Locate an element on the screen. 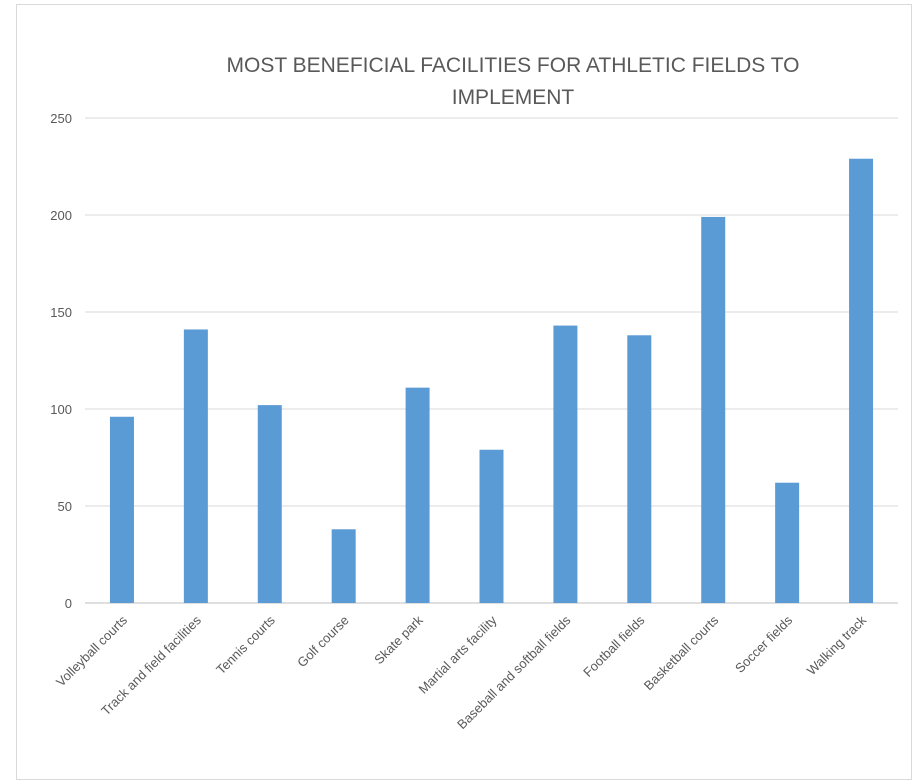 This screenshot has width=913, height=782. y-tick-label: 250 is located at coordinates (61, 118).